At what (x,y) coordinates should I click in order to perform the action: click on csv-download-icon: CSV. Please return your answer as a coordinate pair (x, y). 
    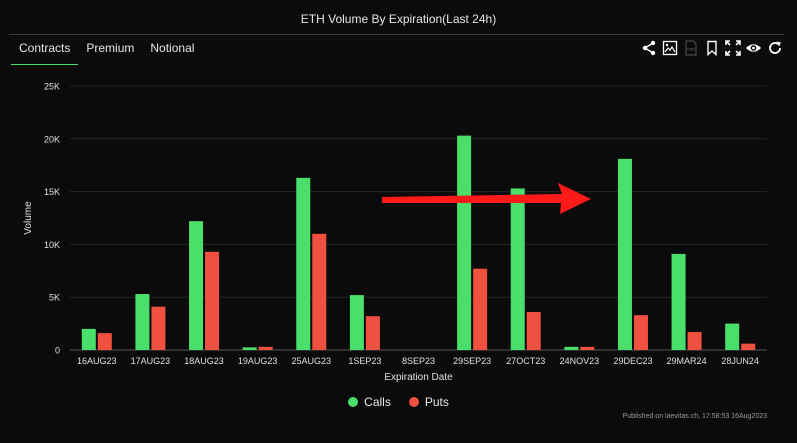
    Looking at the image, I should click on (690, 48).